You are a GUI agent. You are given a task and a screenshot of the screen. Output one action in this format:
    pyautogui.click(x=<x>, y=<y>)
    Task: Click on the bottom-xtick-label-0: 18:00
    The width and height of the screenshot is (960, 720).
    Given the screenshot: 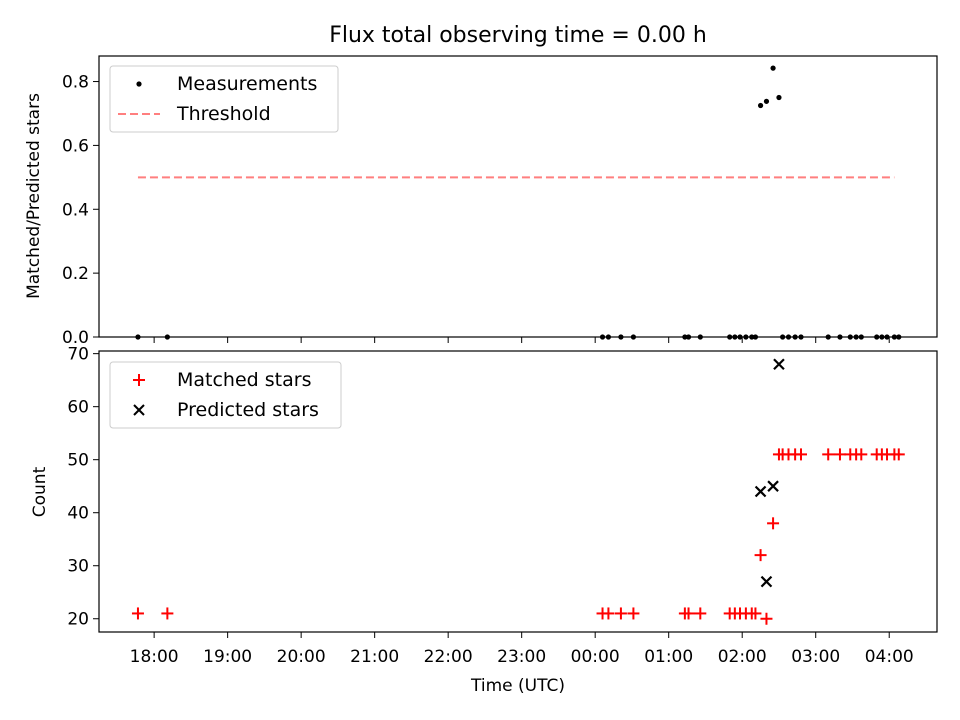 What is the action you would take?
    pyautogui.click(x=154, y=657)
    